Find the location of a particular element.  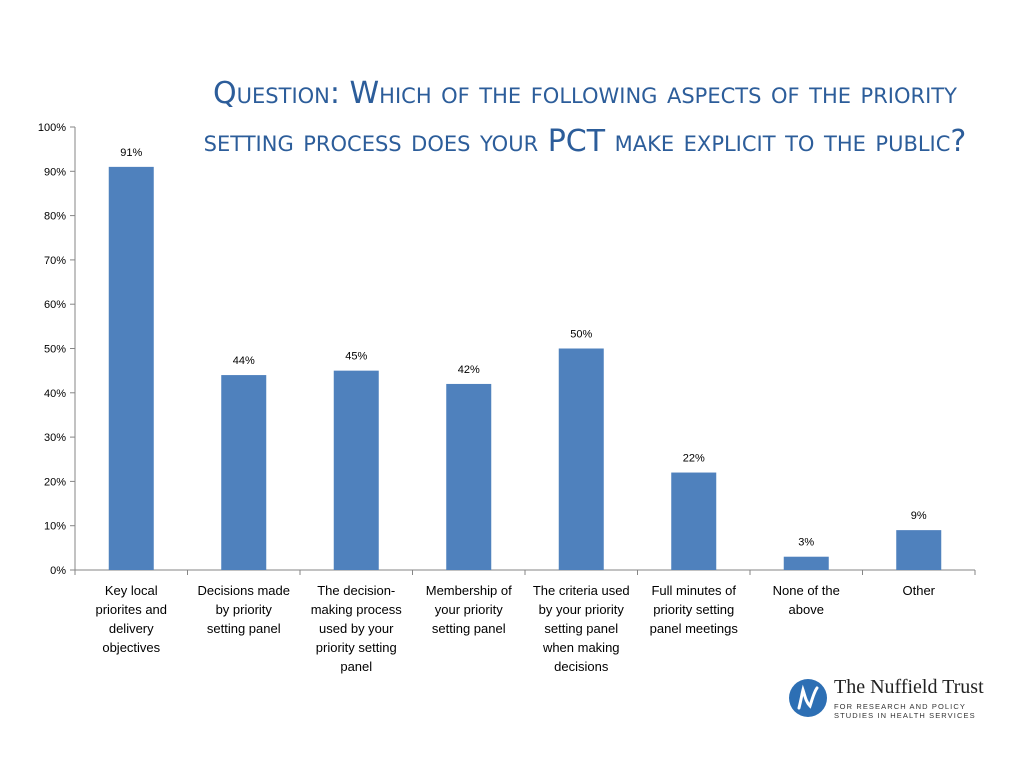

x-tick-label: Other is located at coordinates (918, 590).